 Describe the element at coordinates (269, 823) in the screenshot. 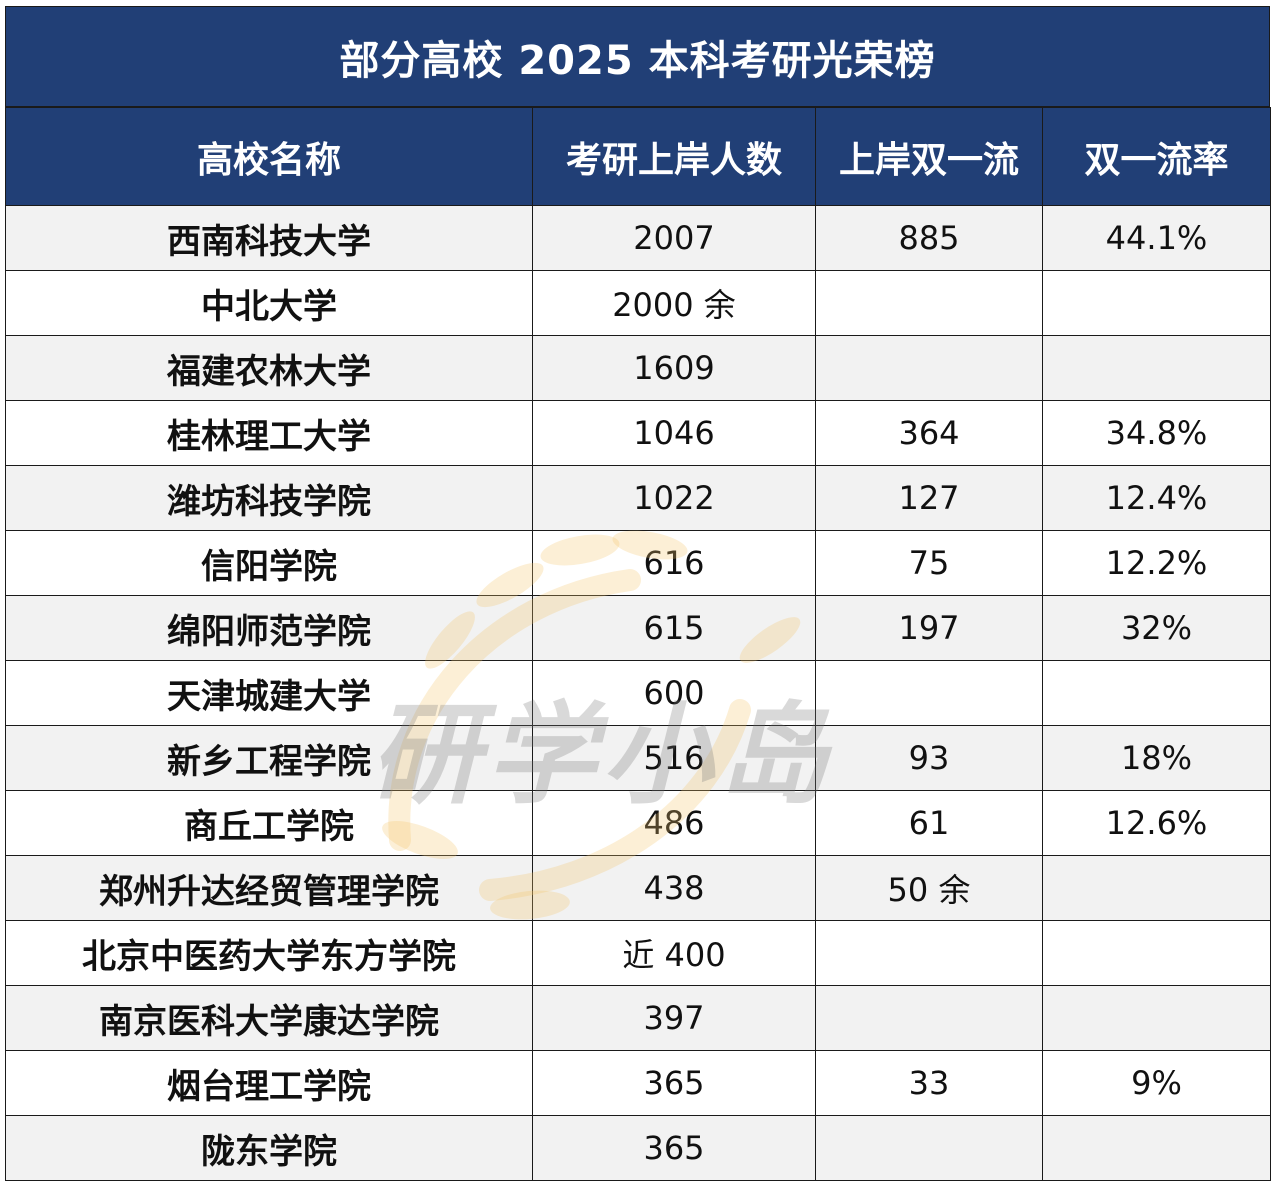

I see `school-name-cell: 商丘工学院` at that location.